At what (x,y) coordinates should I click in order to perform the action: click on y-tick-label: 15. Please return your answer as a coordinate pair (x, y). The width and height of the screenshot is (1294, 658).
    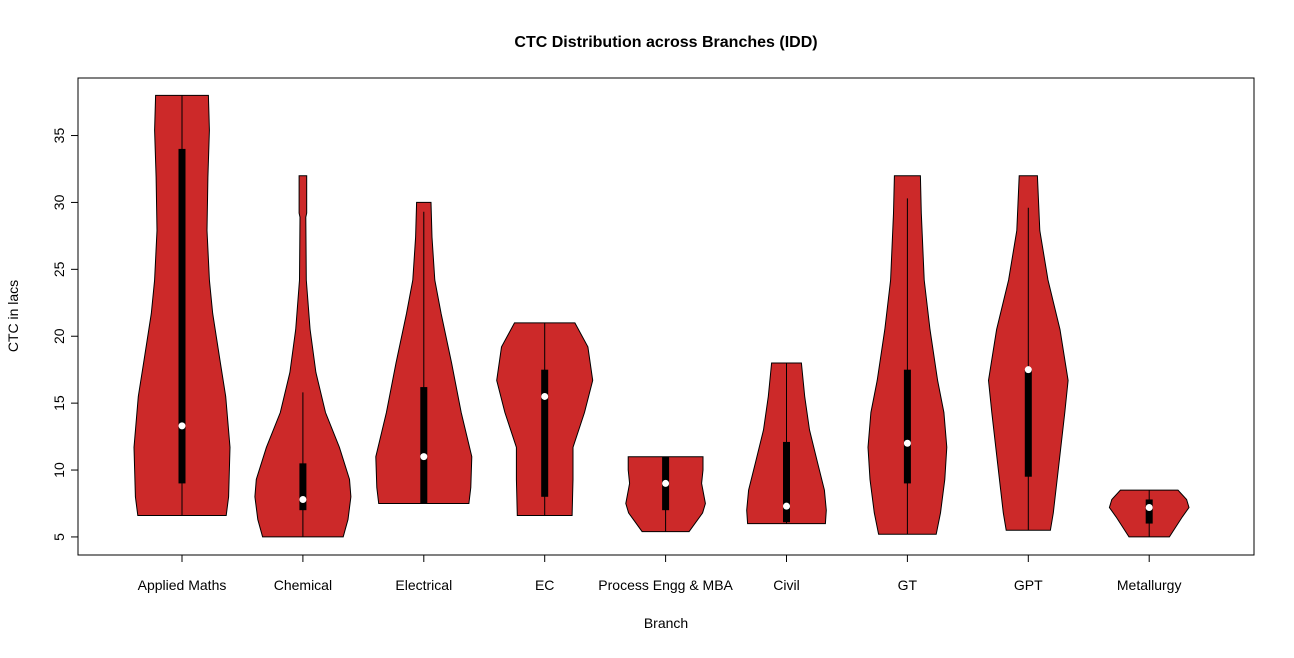
    Looking at the image, I should click on (59, 403).